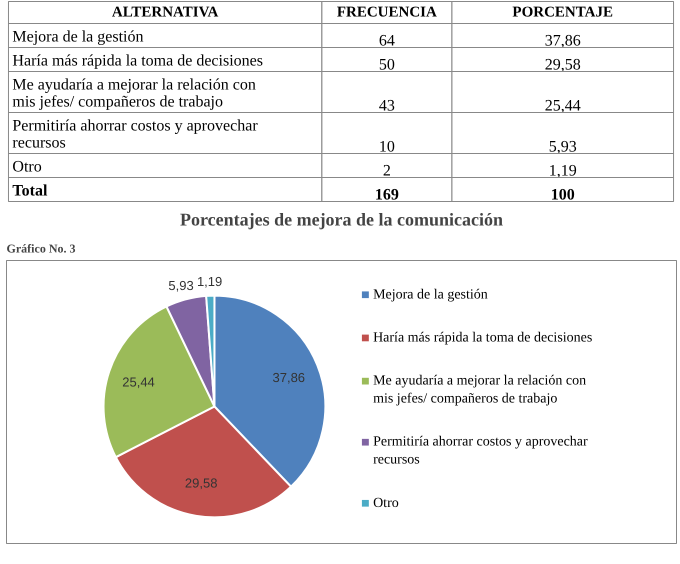 The image size is (680, 564). I want to click on data-label: 169, so click(386, 195).